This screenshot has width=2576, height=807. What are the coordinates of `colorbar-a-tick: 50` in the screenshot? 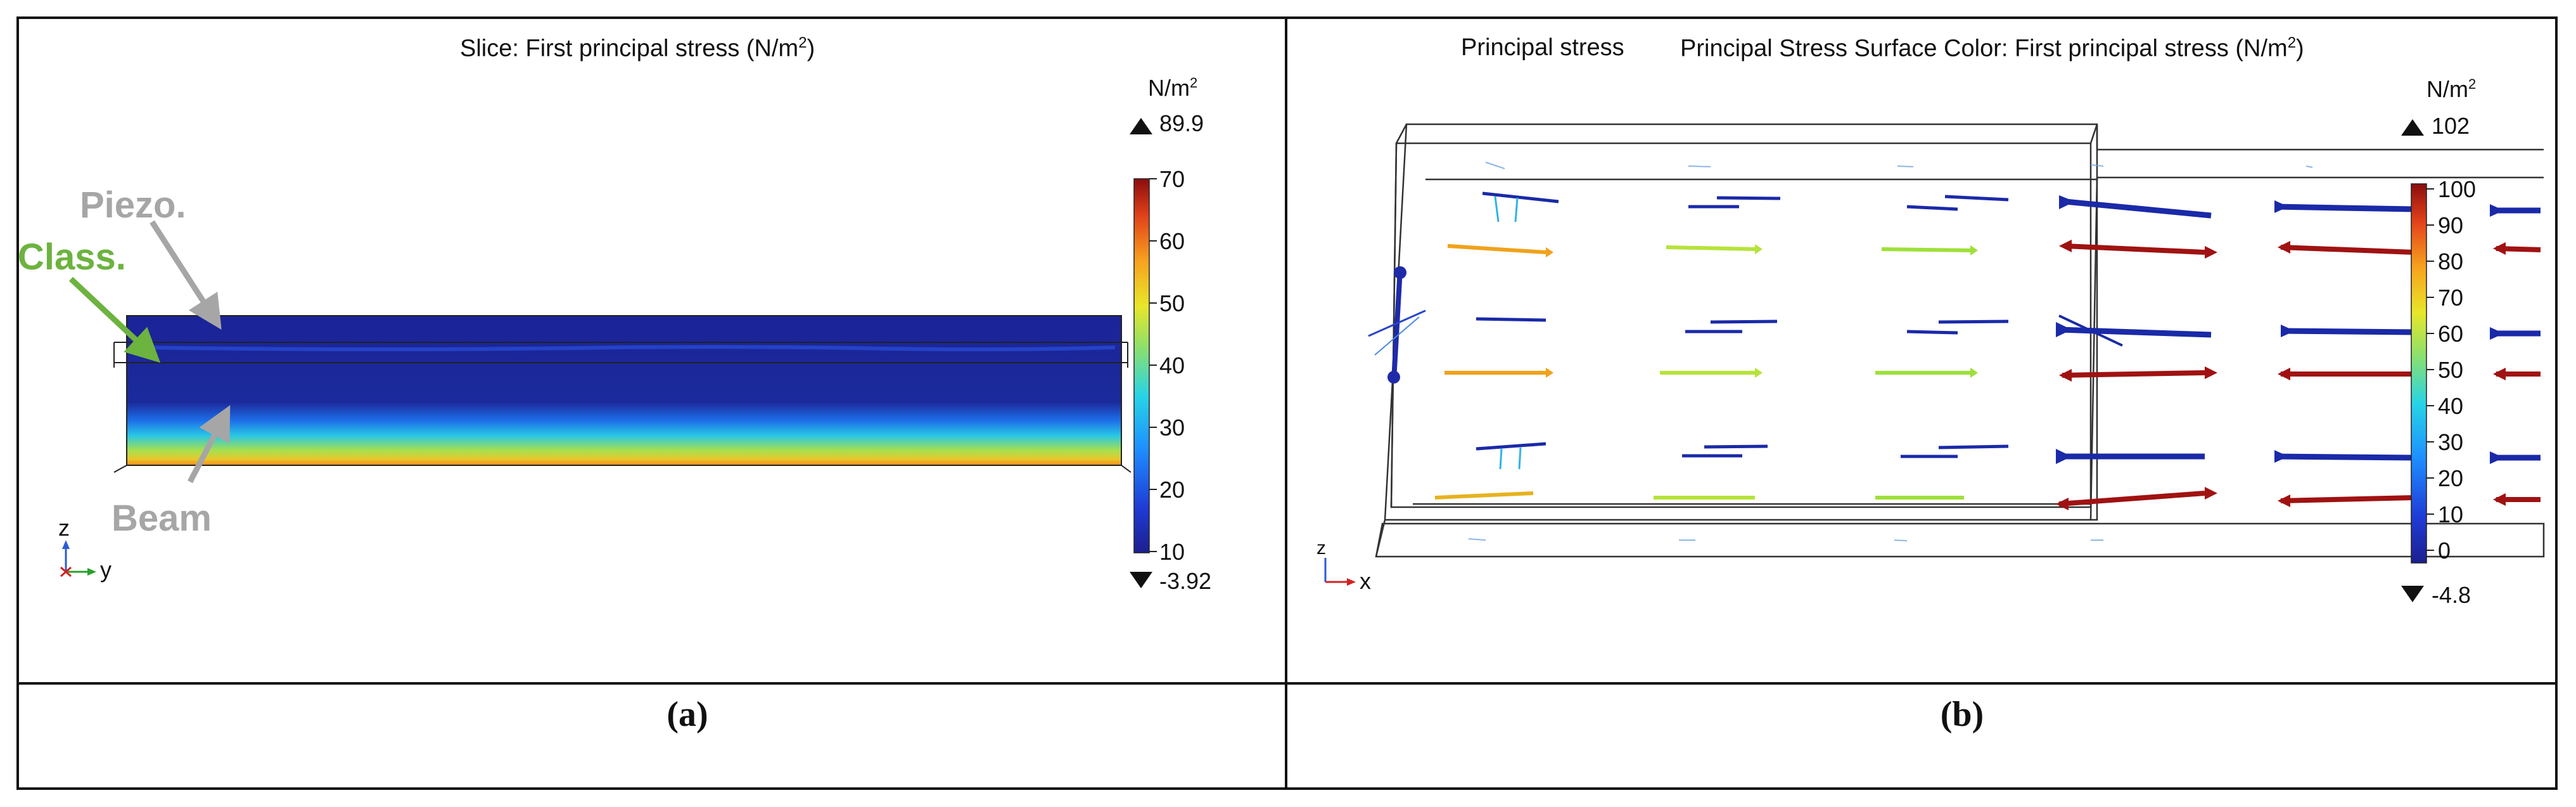 It's located at (1172, 303).